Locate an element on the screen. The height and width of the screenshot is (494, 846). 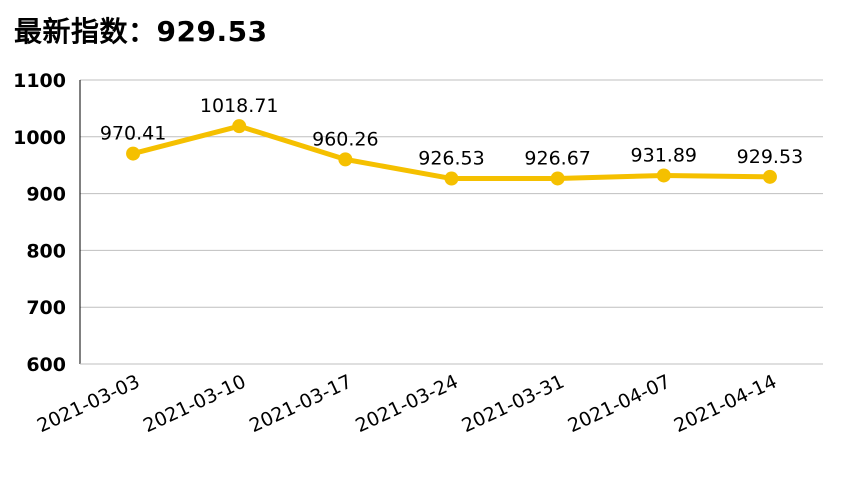
data-label: 931.89 is located at coordinates (664, 155).